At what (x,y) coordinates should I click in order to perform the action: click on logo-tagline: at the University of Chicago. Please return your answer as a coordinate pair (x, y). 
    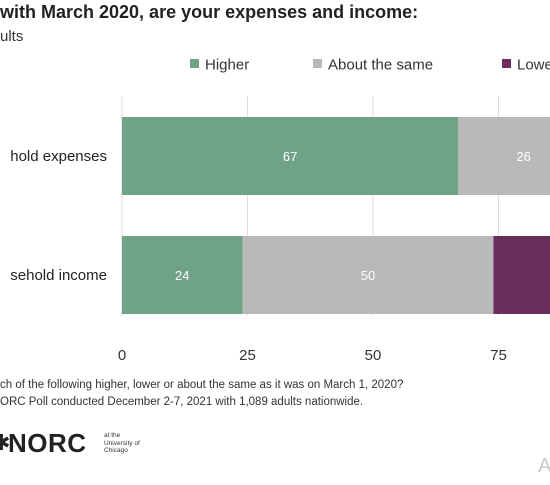
    Looking at the image, I should click on (122, 443).